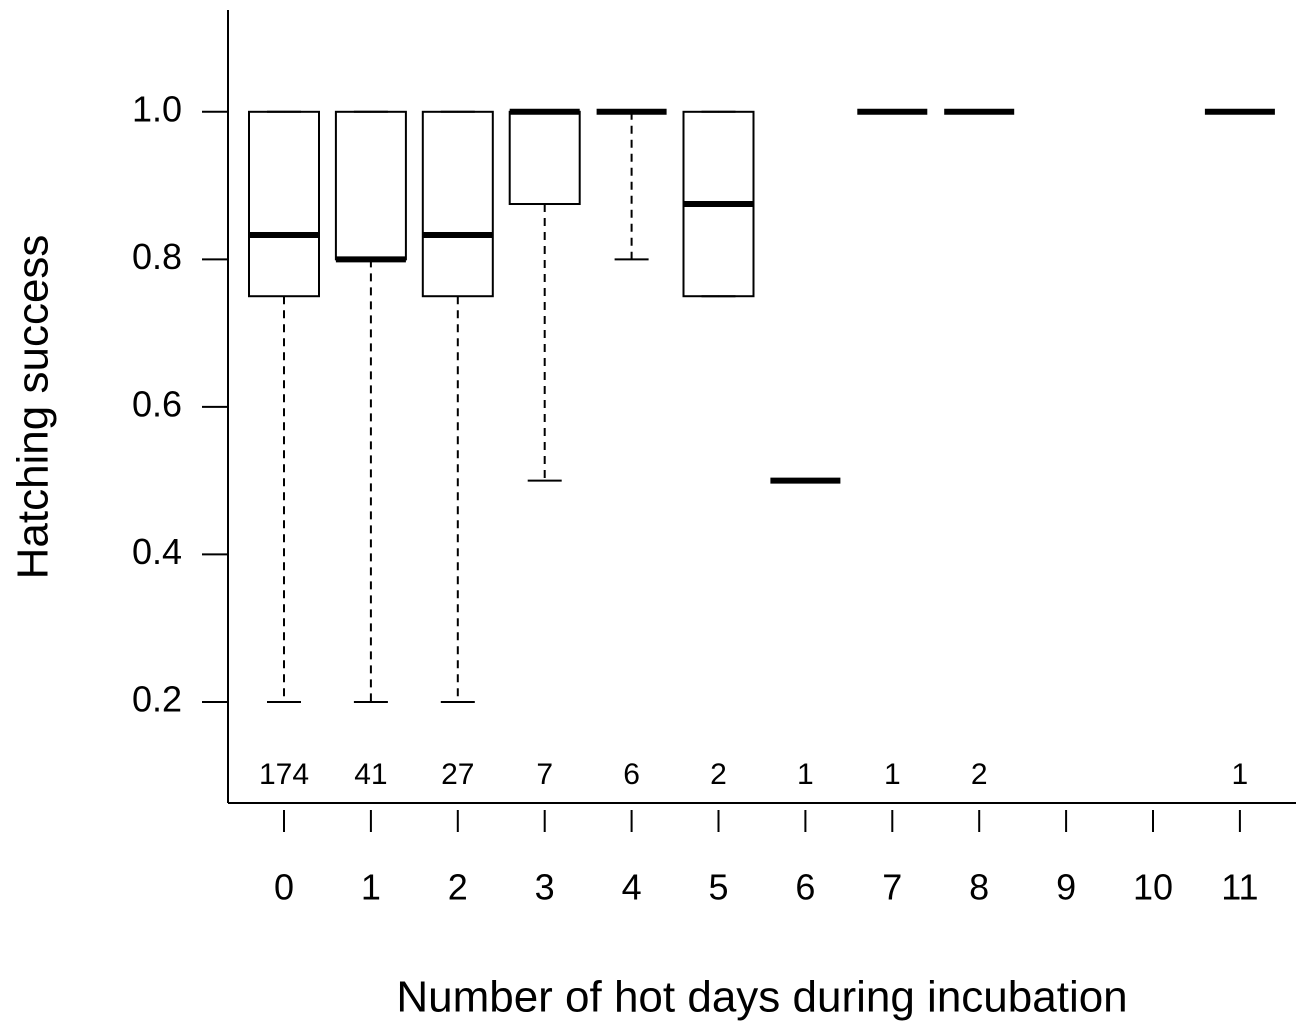 The image size is (1296, 1025). What do you see at coordinates (1066, 887) in the screenshot?
I see `x-tick-label: 9` at bounding box center [1066, 887].